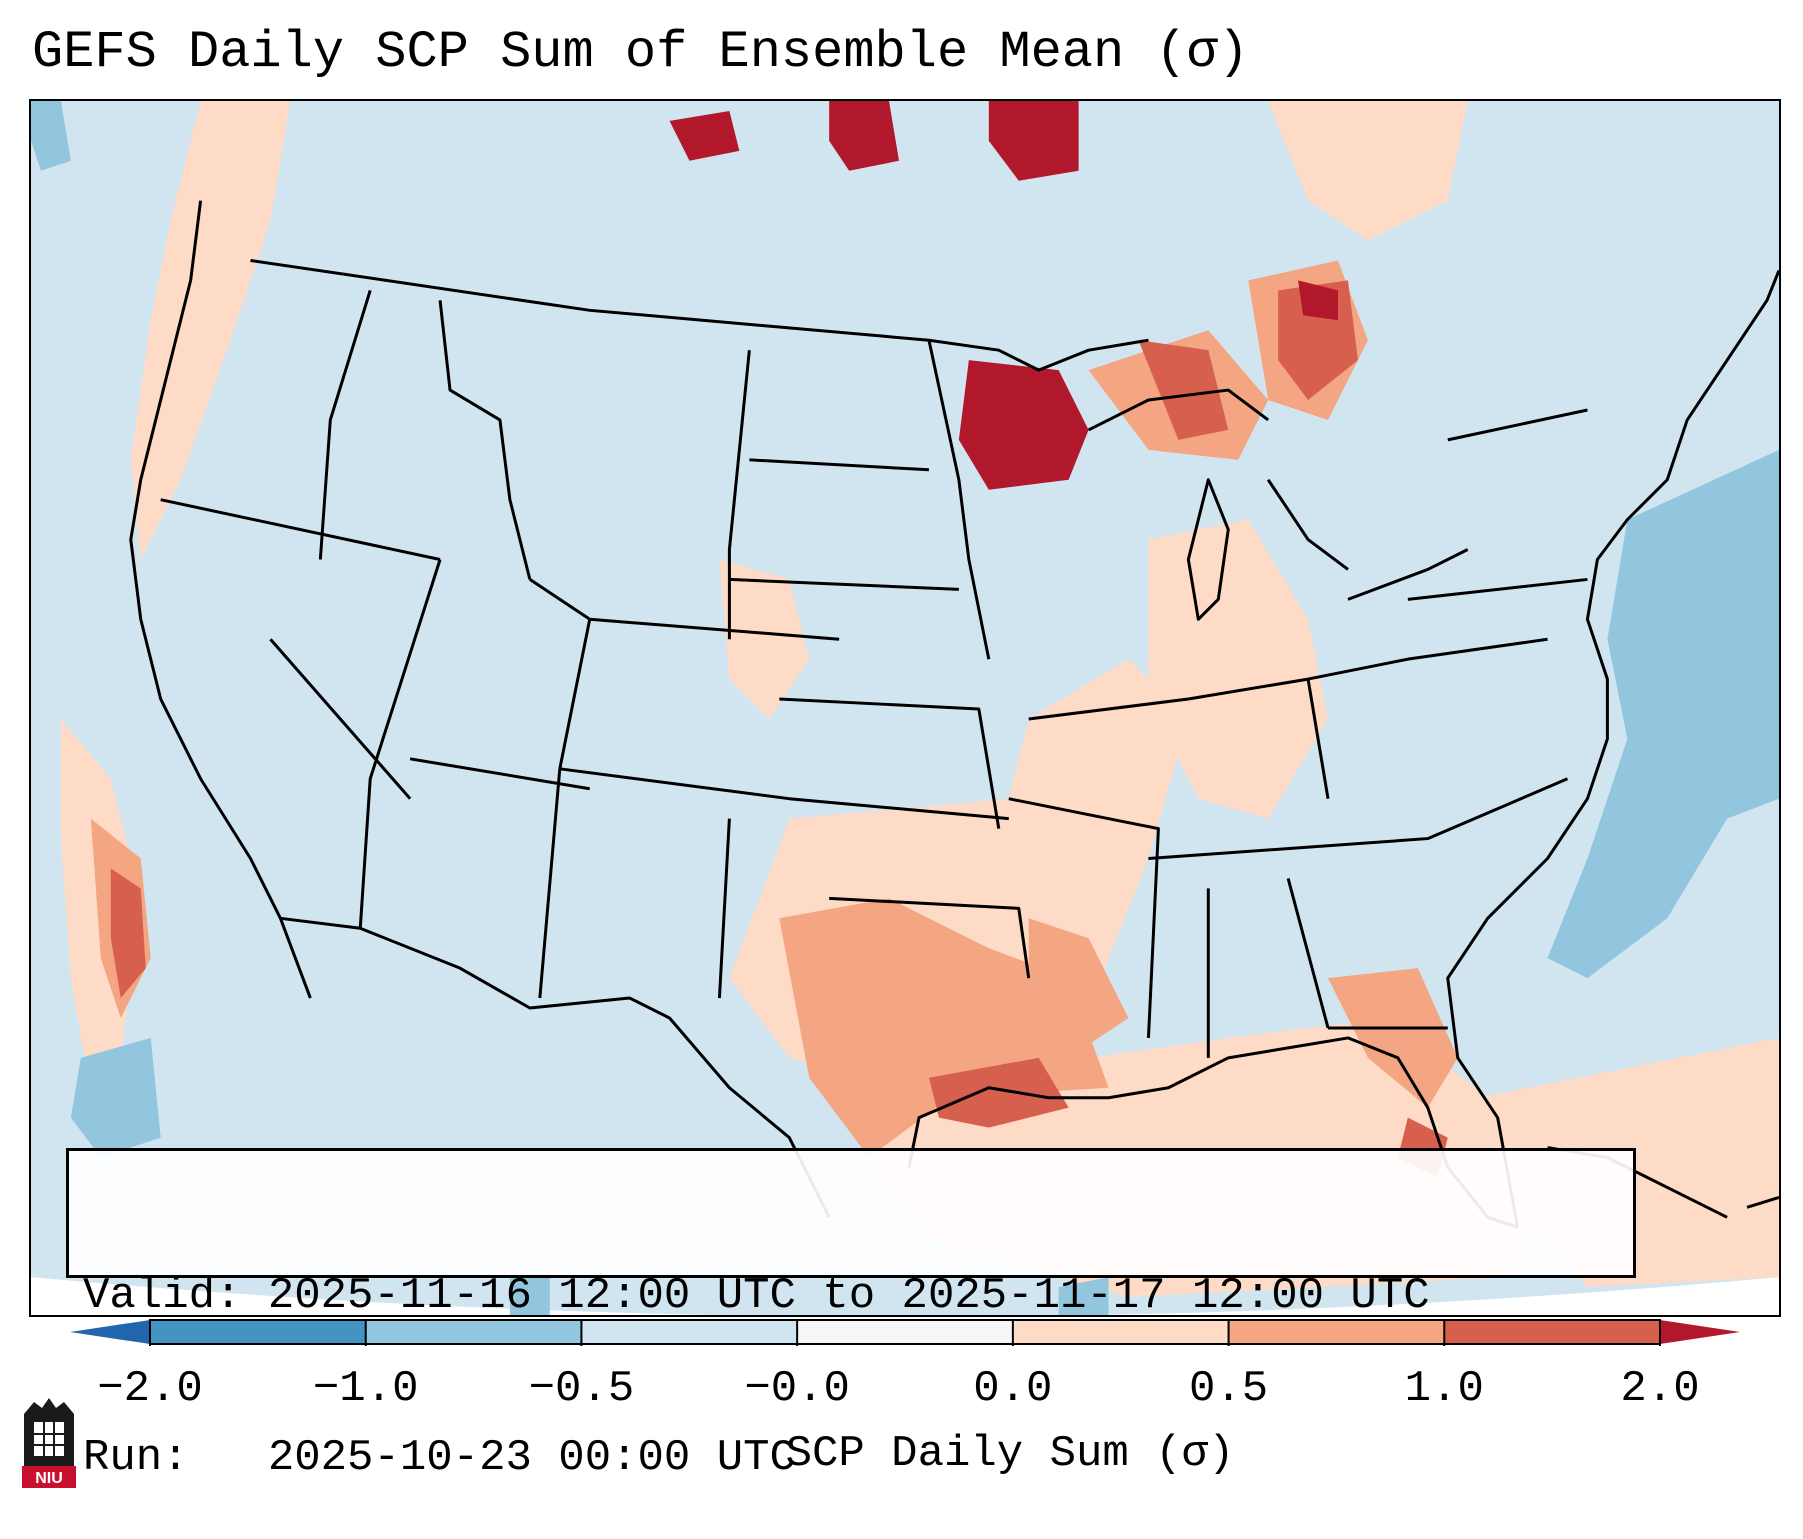  Describe the element at coordinates (1208, 549) in the screenshot. I see `lake-michigan` at that location.